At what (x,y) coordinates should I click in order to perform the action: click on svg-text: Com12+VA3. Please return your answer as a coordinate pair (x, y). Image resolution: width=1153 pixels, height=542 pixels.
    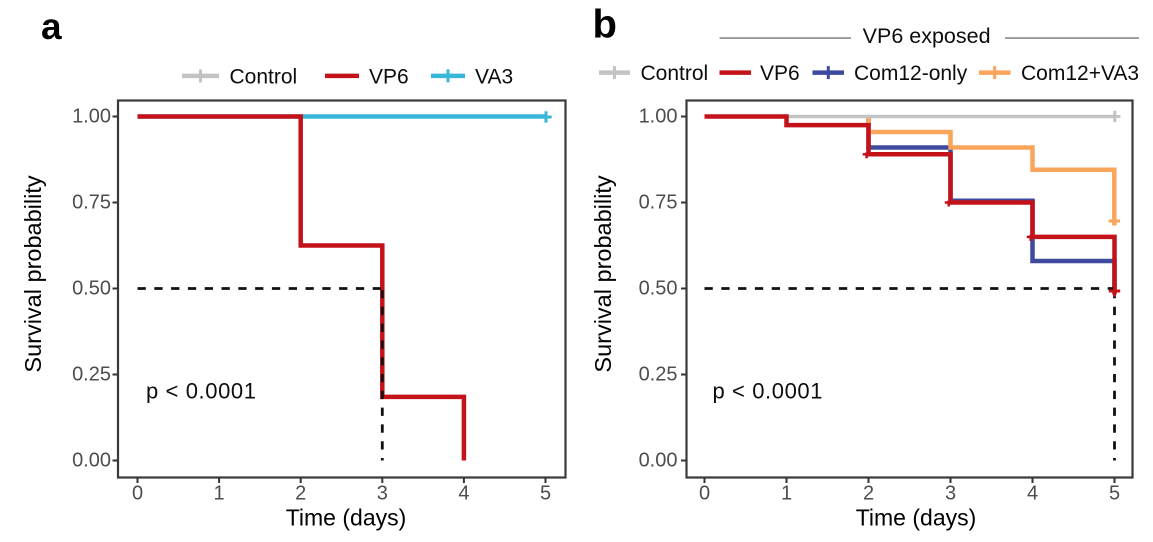
    Looking at the image, I should click on (1080, 73).